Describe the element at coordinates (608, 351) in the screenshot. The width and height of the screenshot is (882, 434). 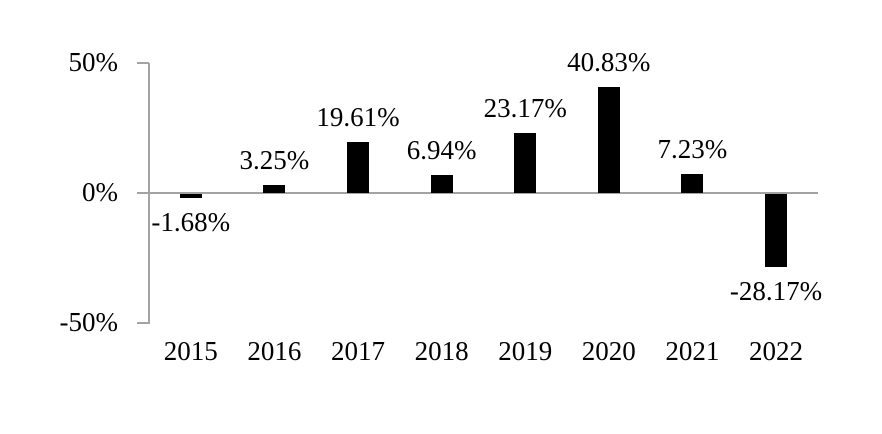
I see `x-tick-label: 2020` at that location.